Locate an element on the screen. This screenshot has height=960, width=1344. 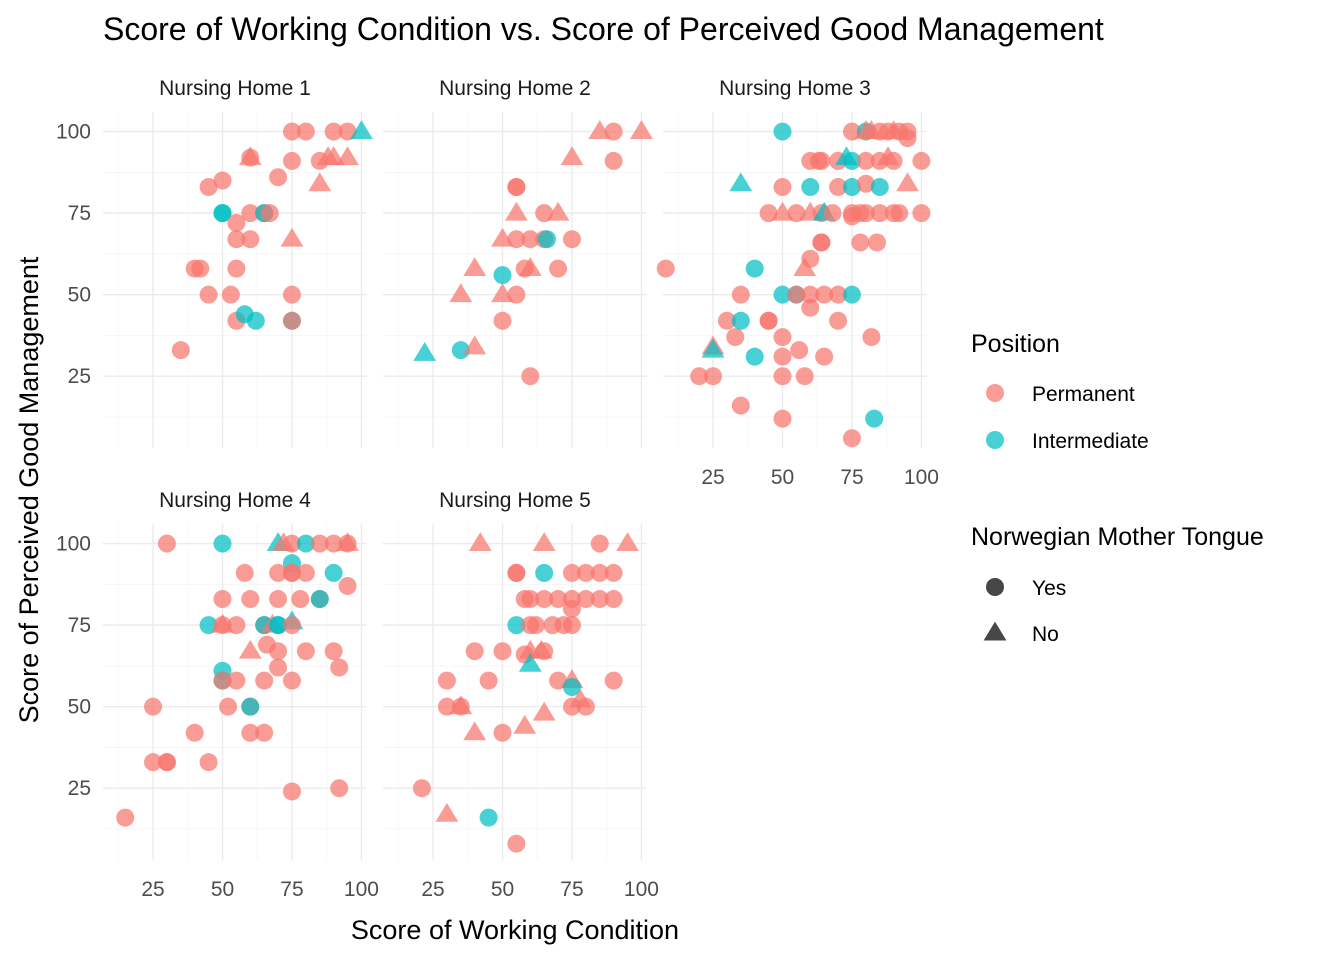
facet-nursing-home-2: Nursing Home 2 is located at coordinates (518, 262).